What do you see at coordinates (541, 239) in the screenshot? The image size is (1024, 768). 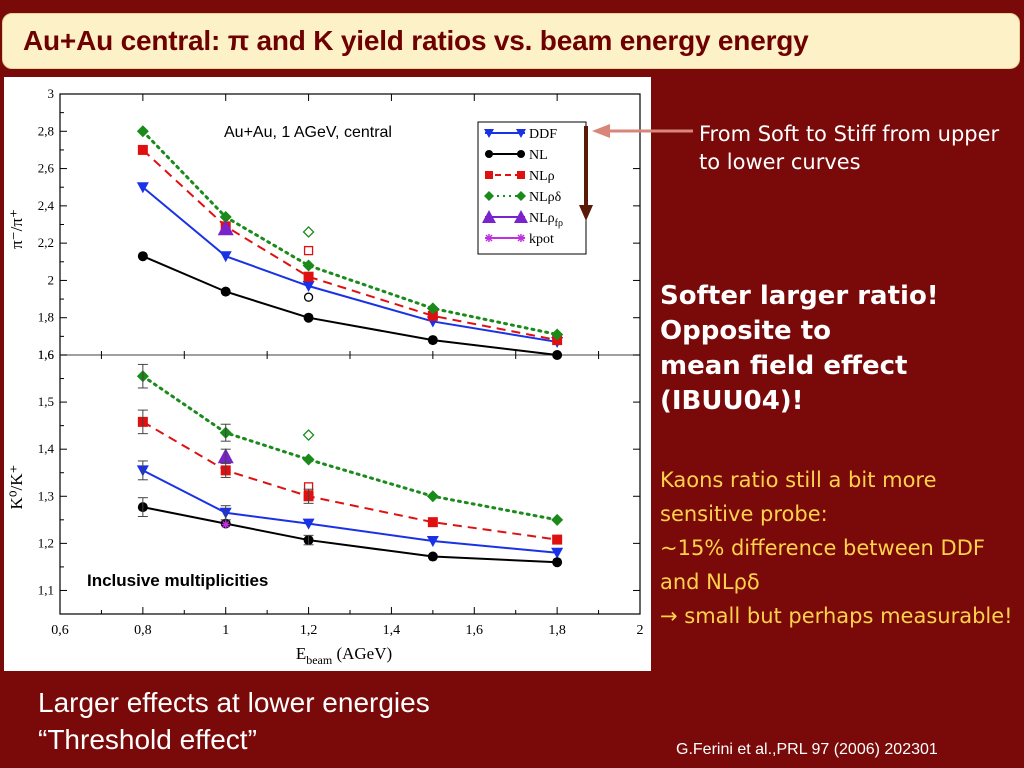 I see `legend-label: kpot` at bounding box center [541, 239].